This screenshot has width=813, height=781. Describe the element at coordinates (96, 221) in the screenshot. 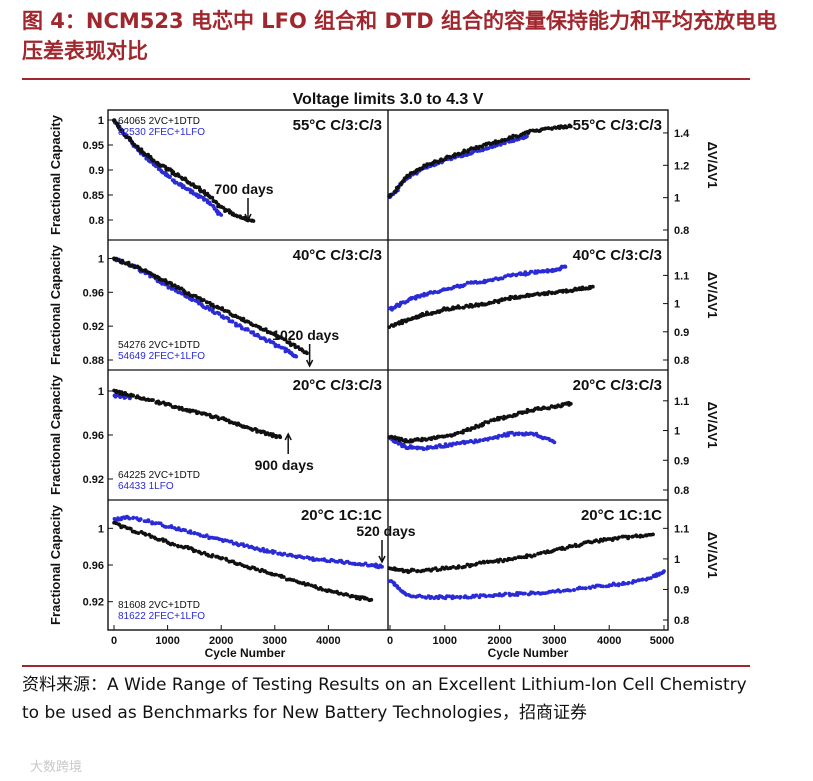

I see `left-y-tick-label: 0.8` at that location.